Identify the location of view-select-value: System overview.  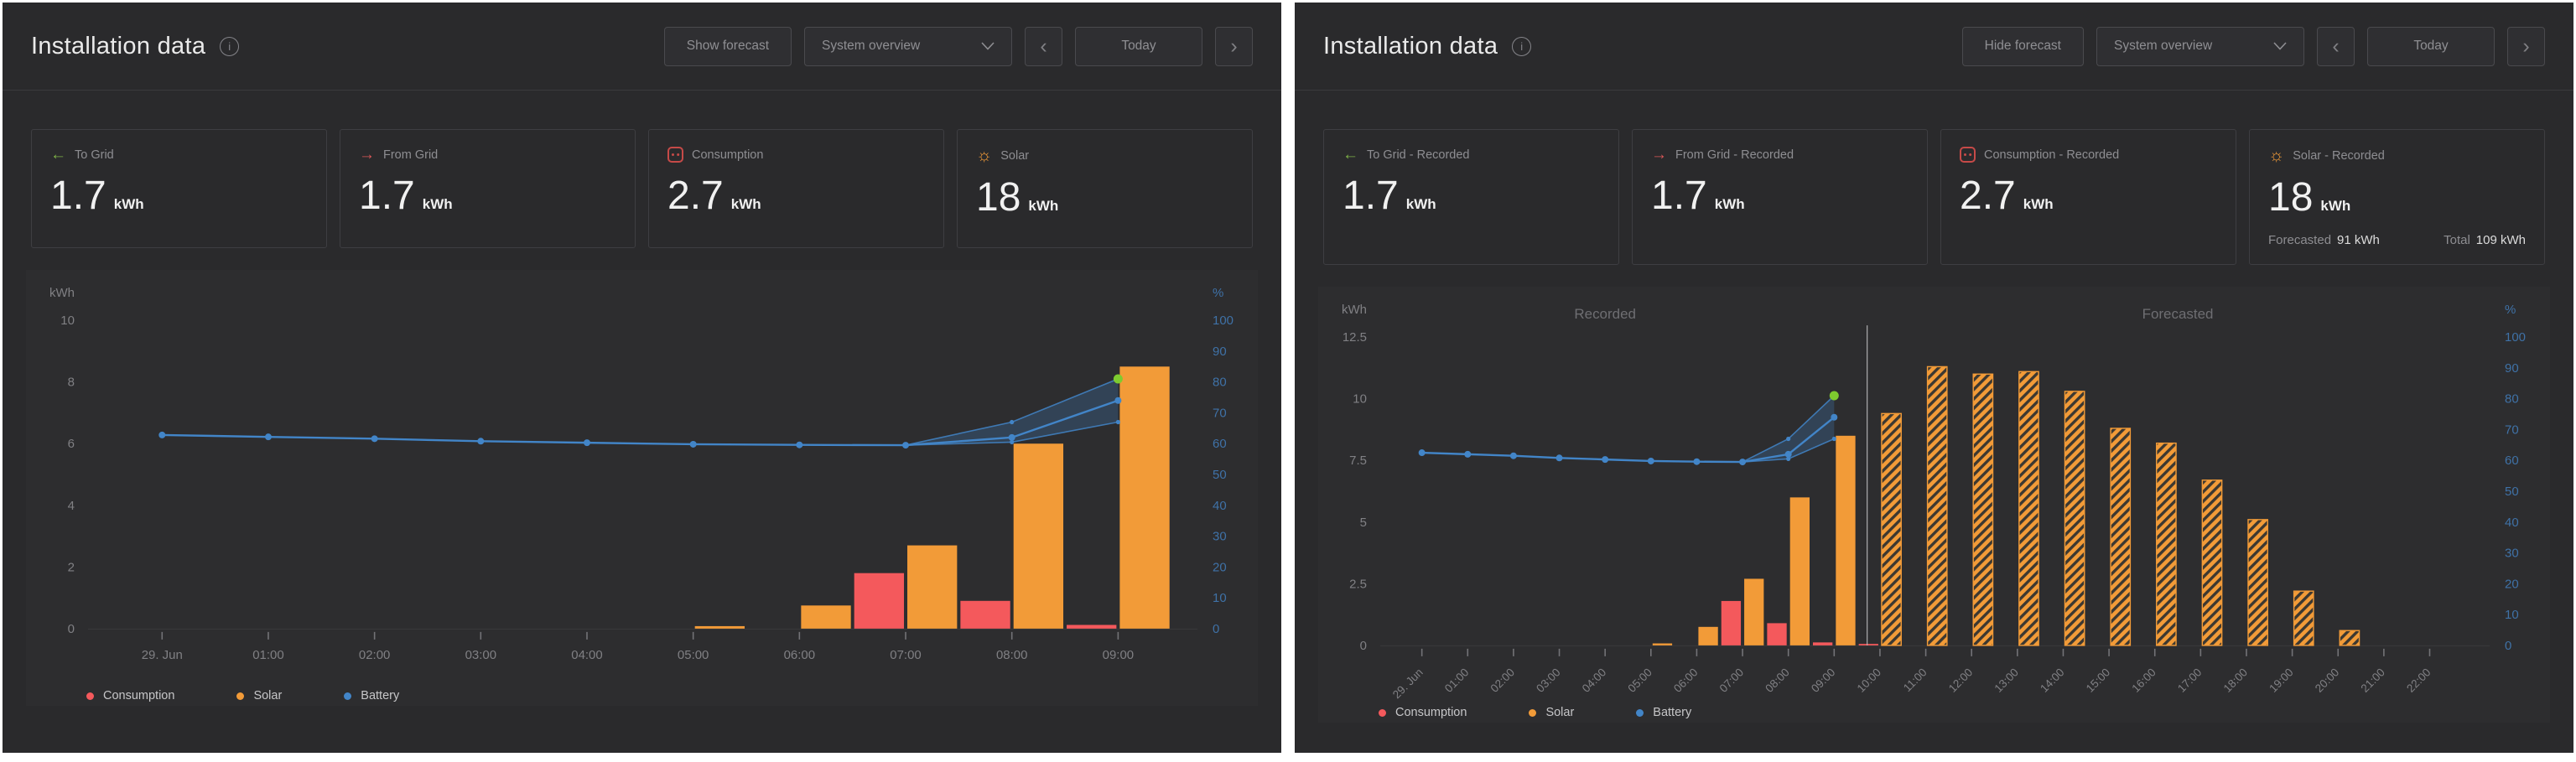
(871, 46).